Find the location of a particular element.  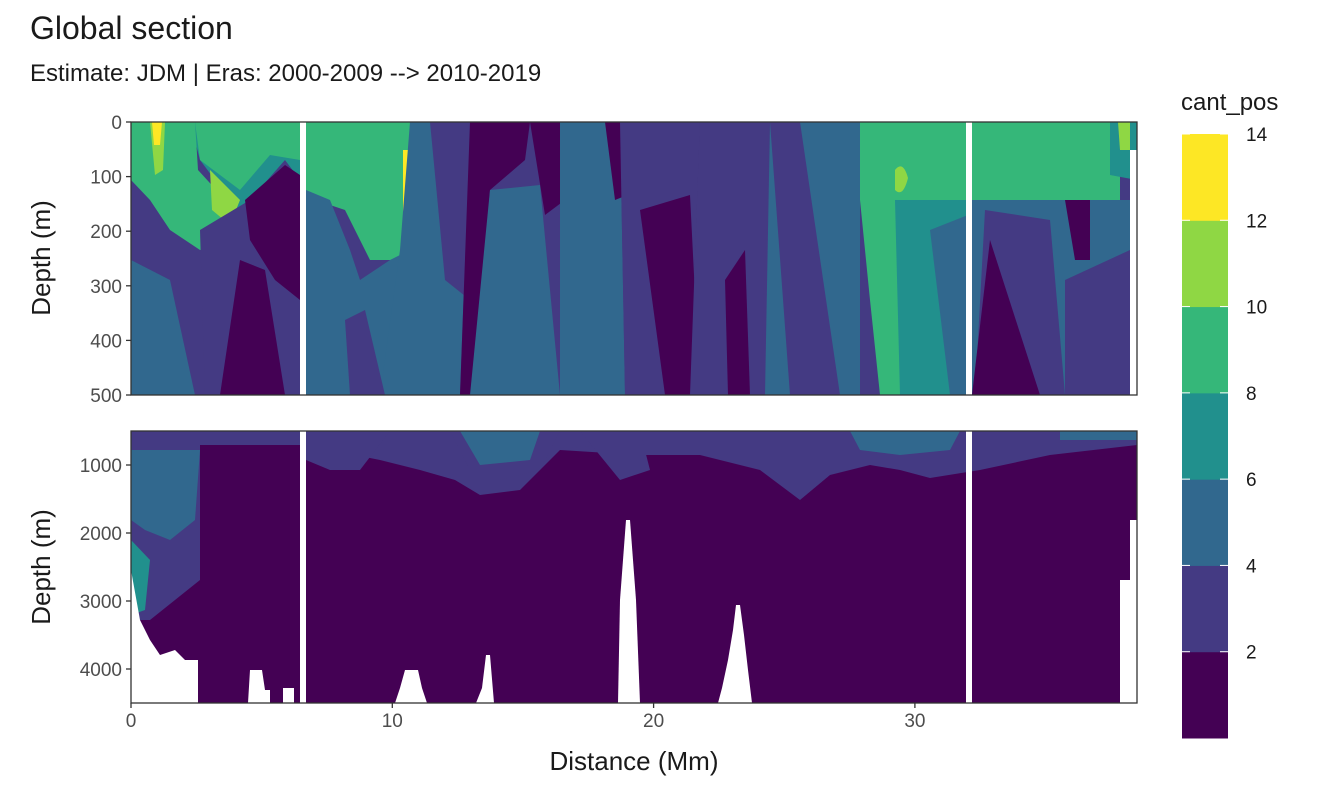

legend-colorbar: 2 4 6 8 10 12 14 is located at coordinates (1225, 432).